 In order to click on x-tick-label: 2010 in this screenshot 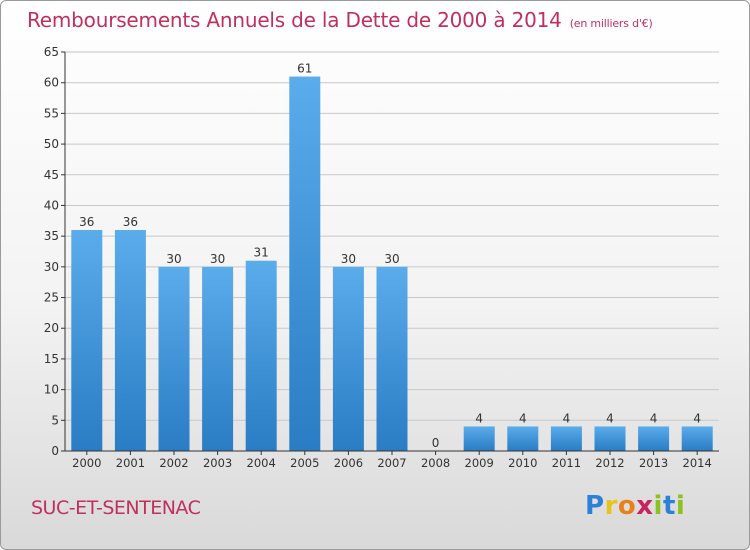, I will do `click(522, 463)`.